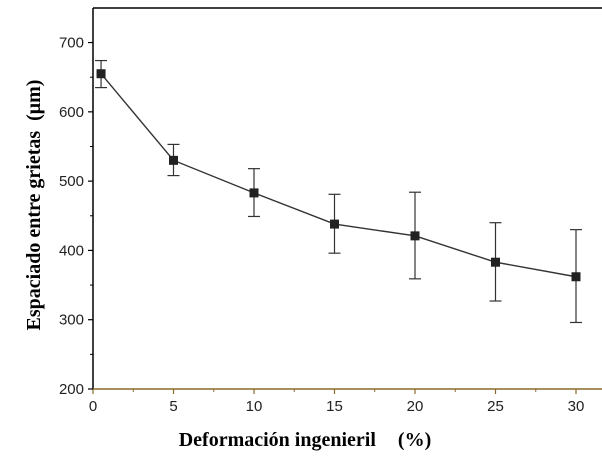 This screenshot has height=457, width=602. Describe the element at coordinates (278, 440) in the screenshot. I see `x-axis-label: Deformación ingenieril` at that location.